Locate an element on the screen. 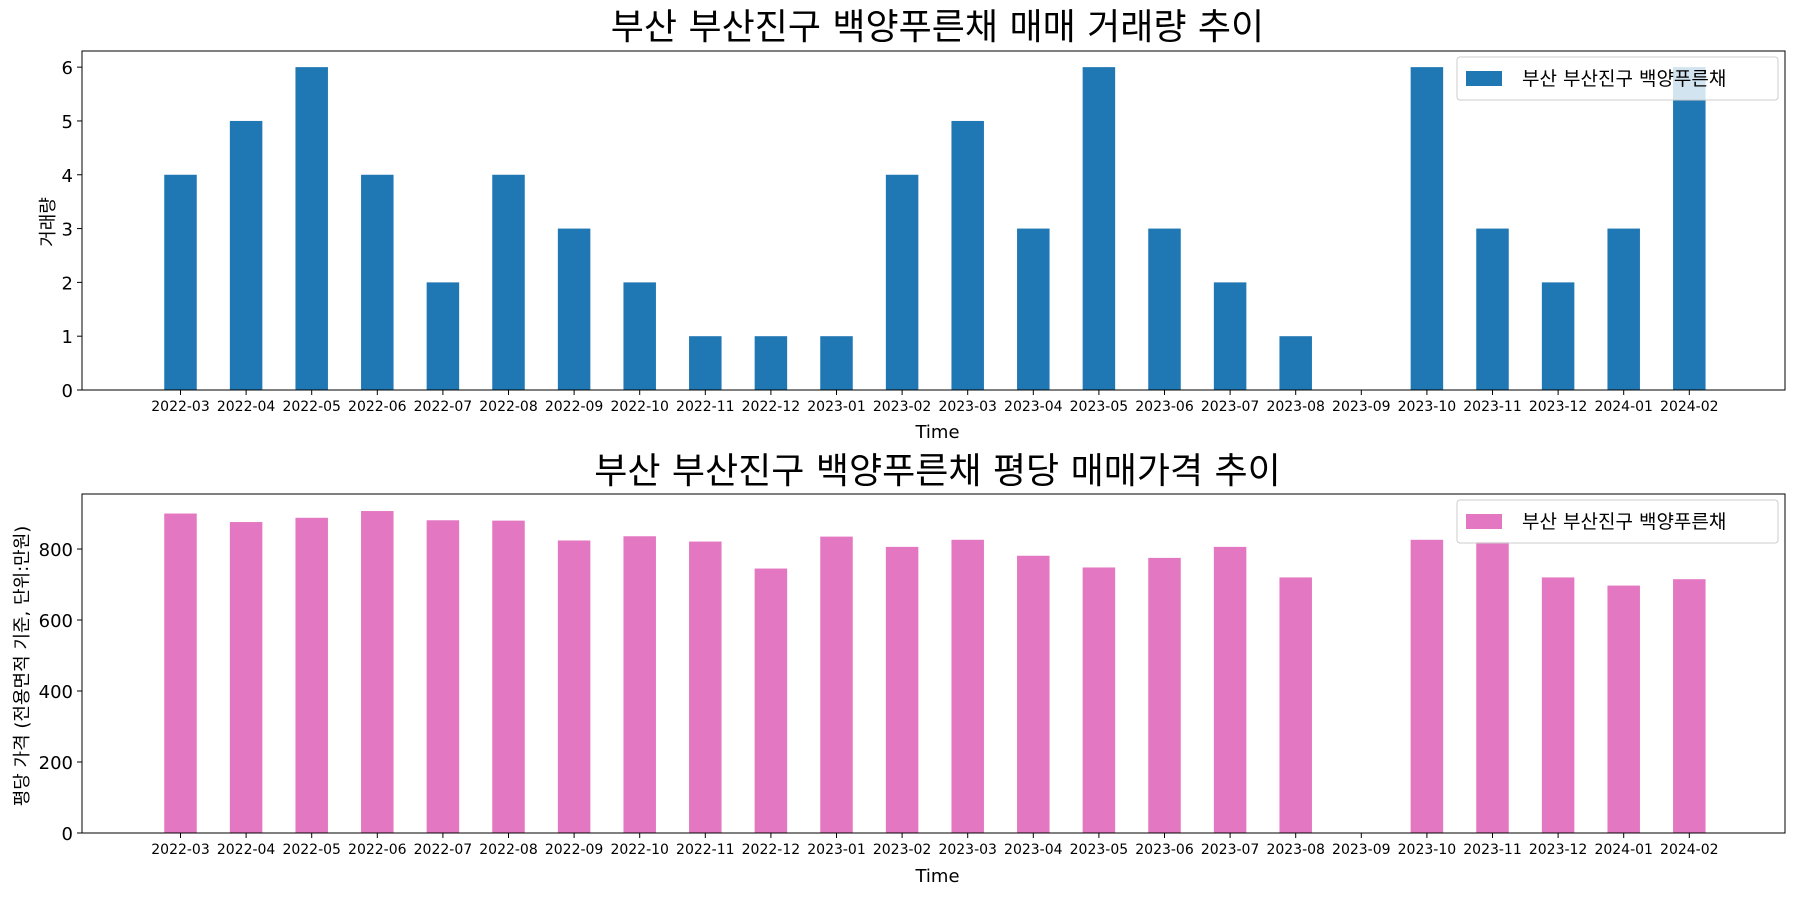 This screenshot has height=900, width=1800. y-tick-label: 4 is located at coordinates (67, 176).